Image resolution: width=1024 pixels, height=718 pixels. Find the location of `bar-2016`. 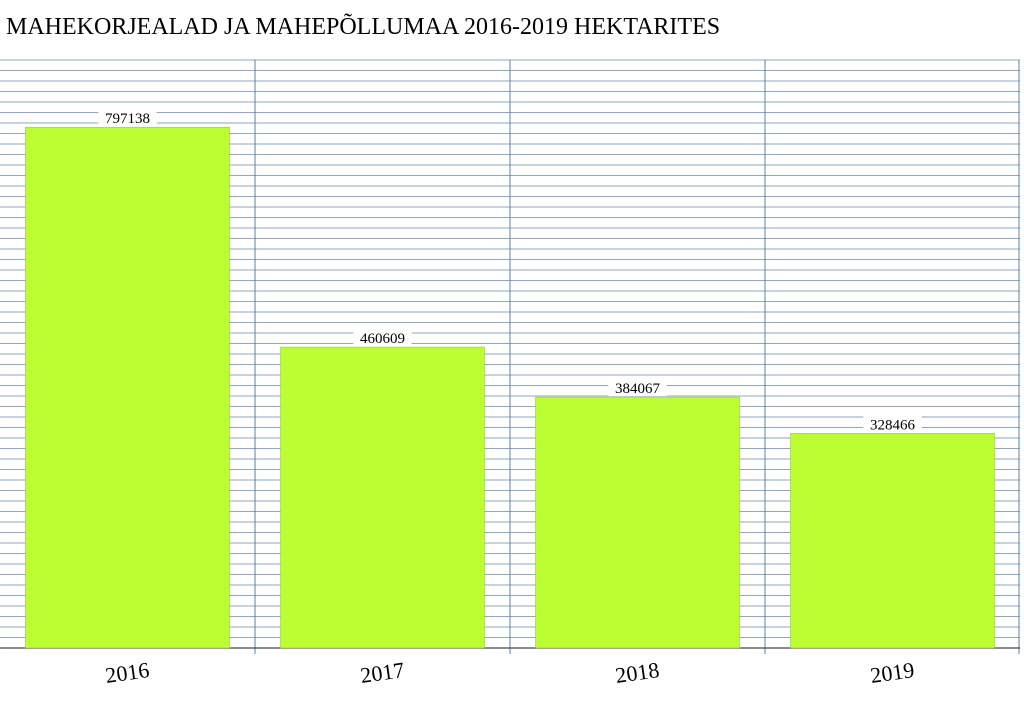

bar-2016 is located at coordinates (127, 387).